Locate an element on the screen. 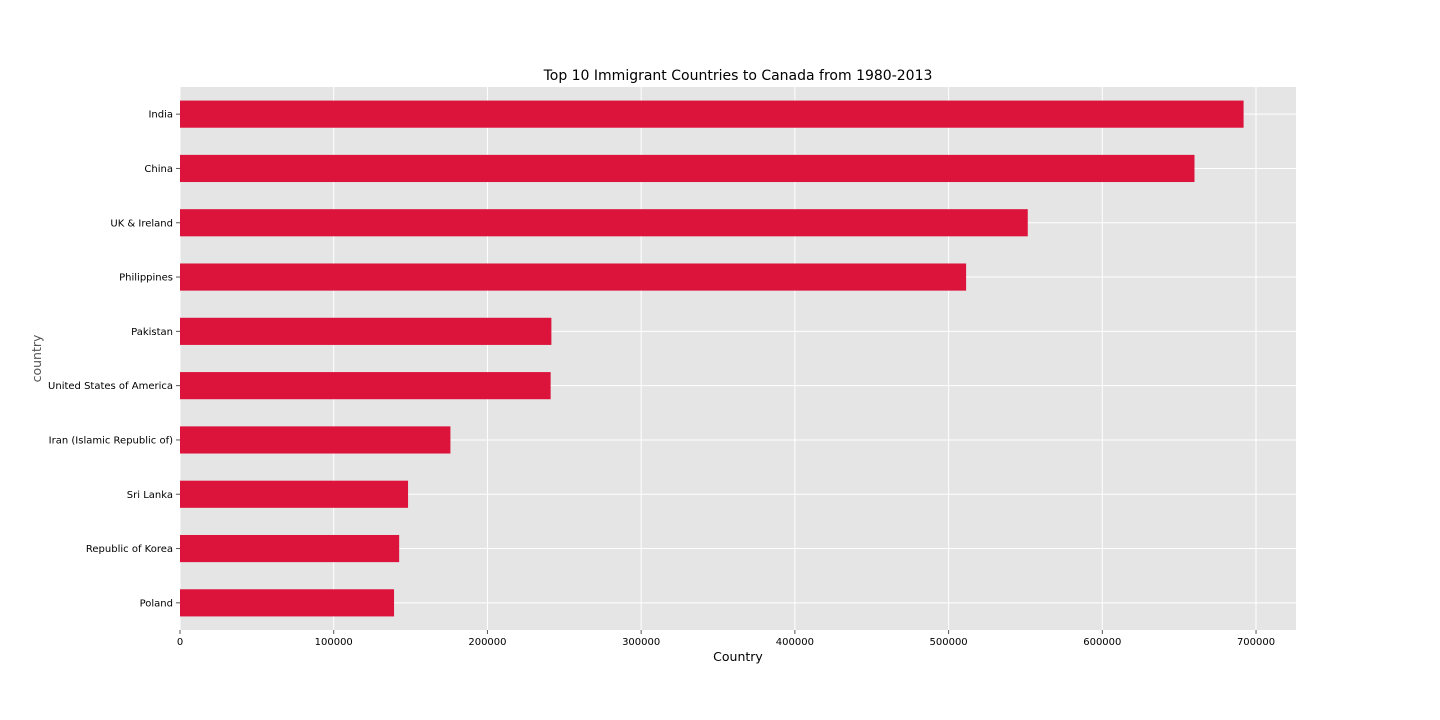 This screenshot has width=1440, height=720. x-axis-label: Country is located at coordinates (738, 656).